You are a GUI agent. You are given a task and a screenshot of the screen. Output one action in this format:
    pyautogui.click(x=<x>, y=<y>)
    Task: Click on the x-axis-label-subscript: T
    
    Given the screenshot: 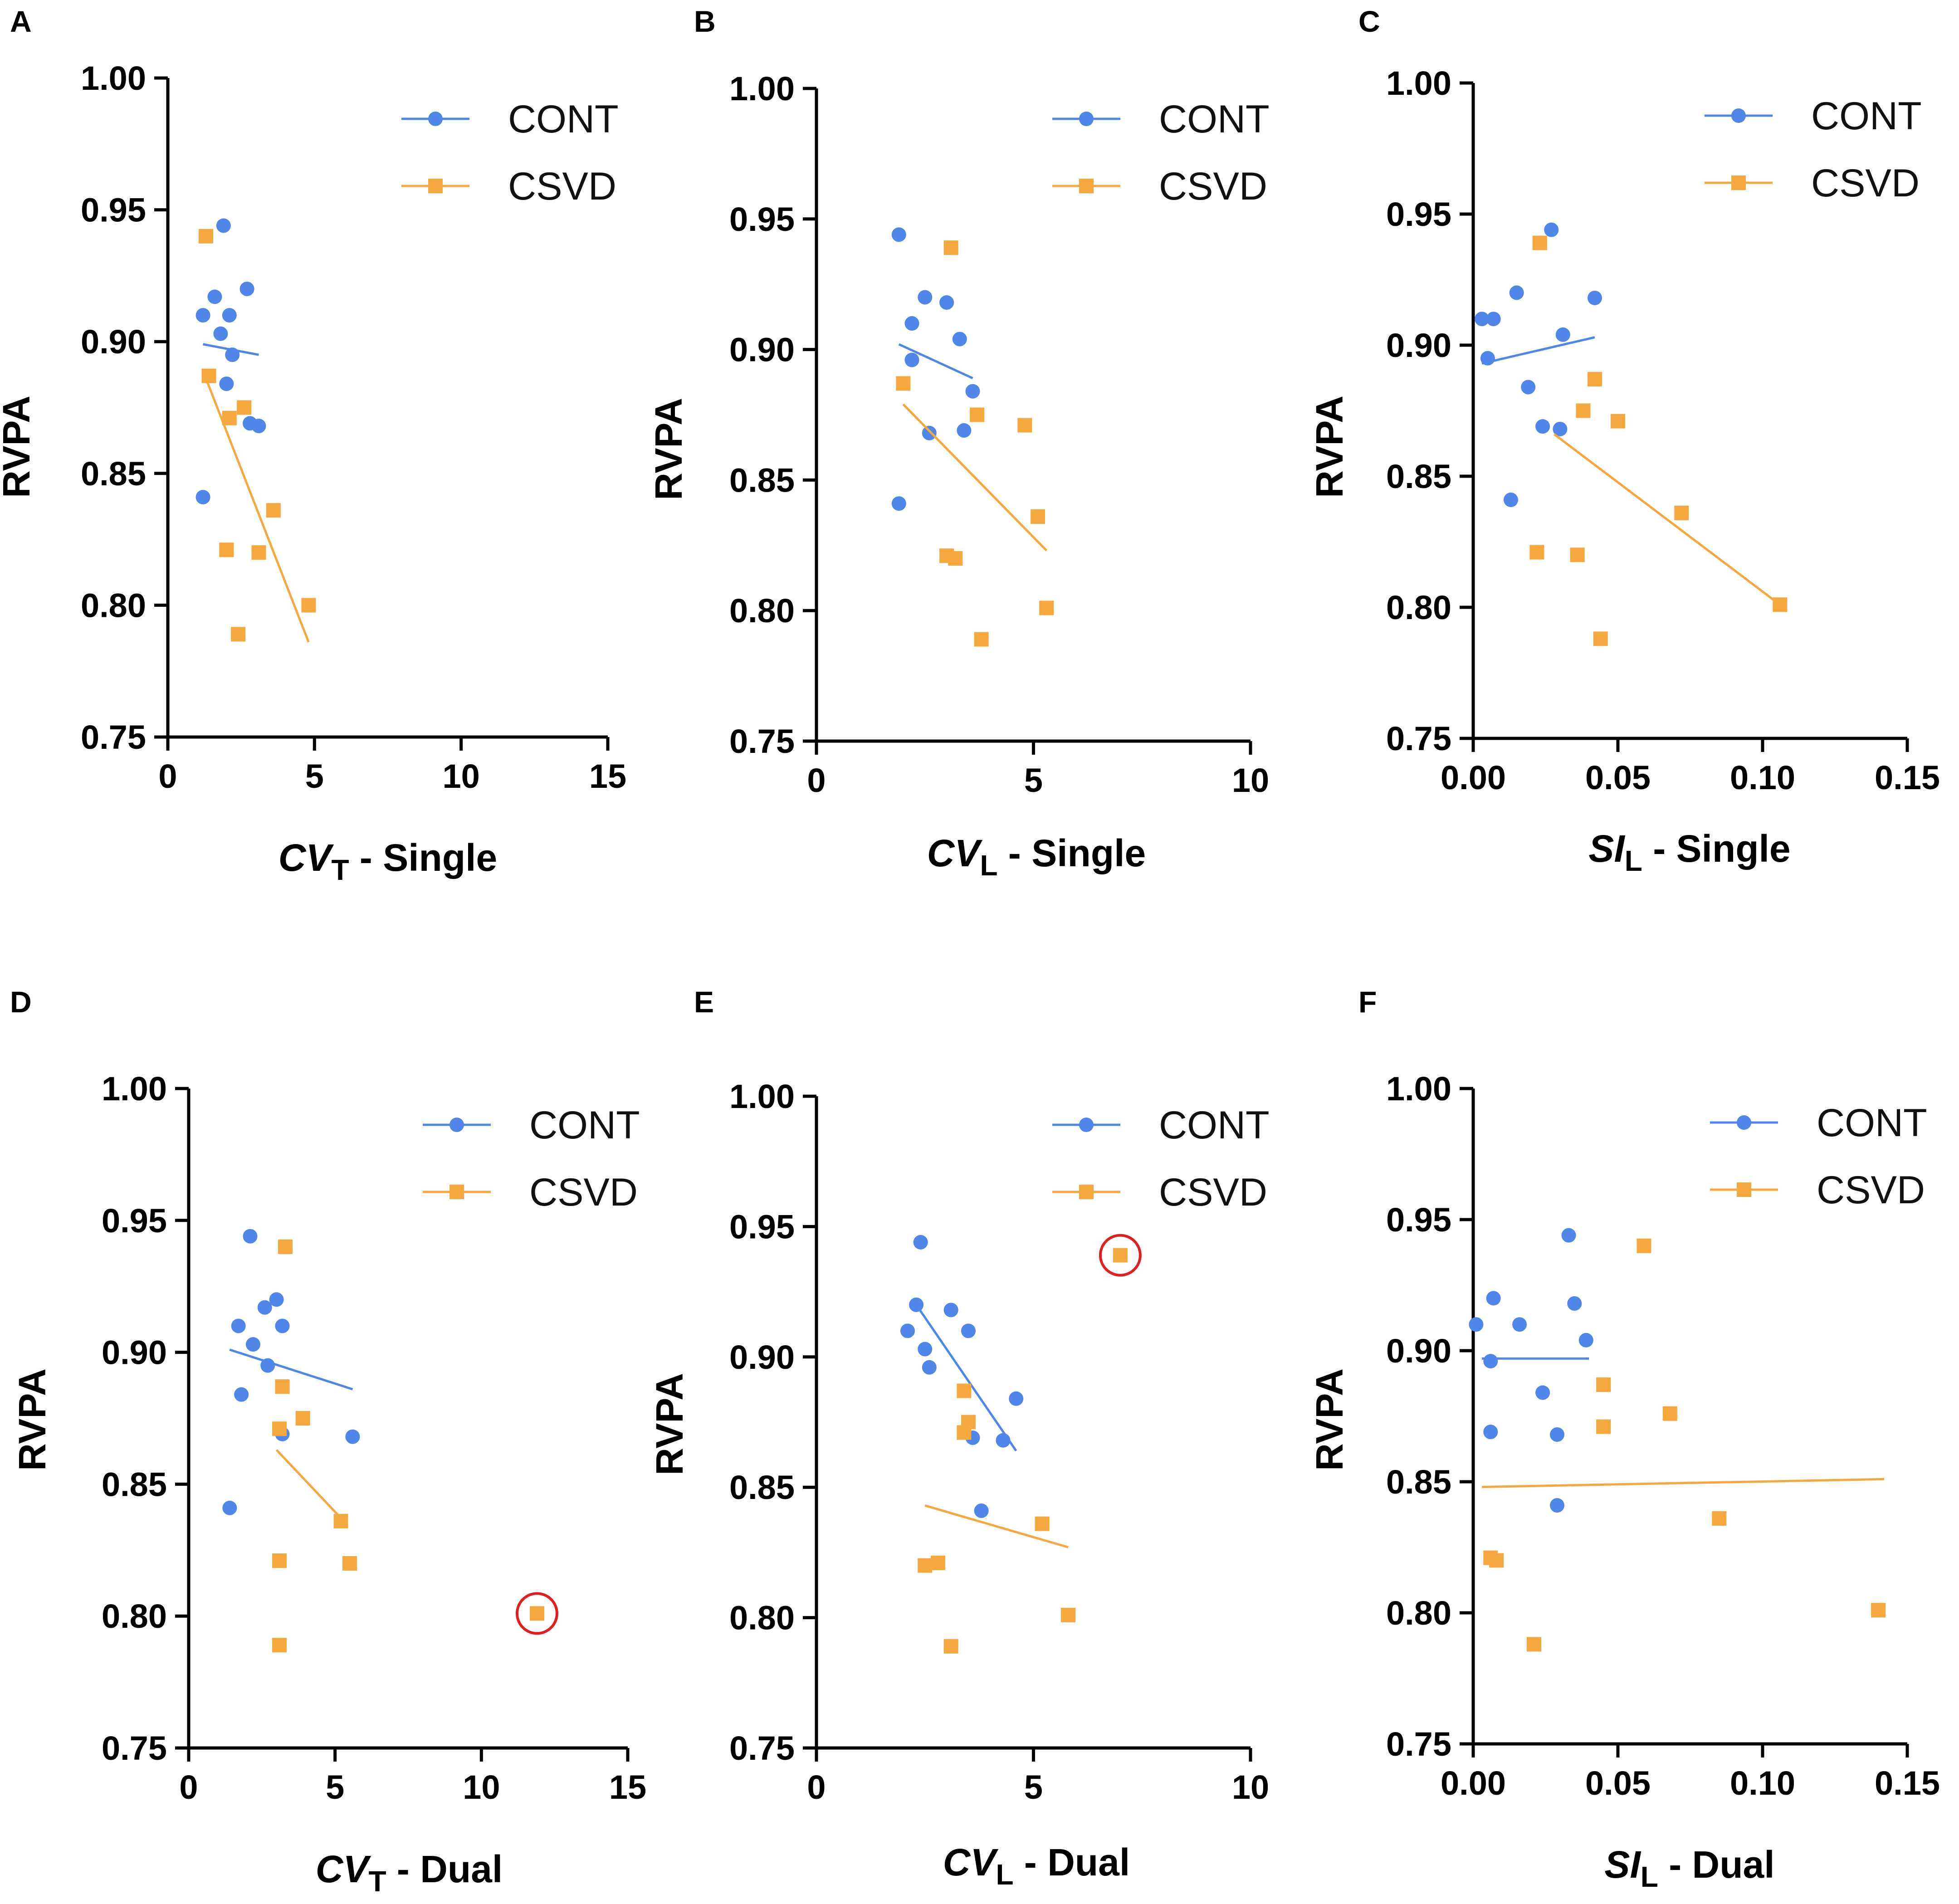 What is the action you would take?
    pyautogui.click(x=377, y=1881)
    